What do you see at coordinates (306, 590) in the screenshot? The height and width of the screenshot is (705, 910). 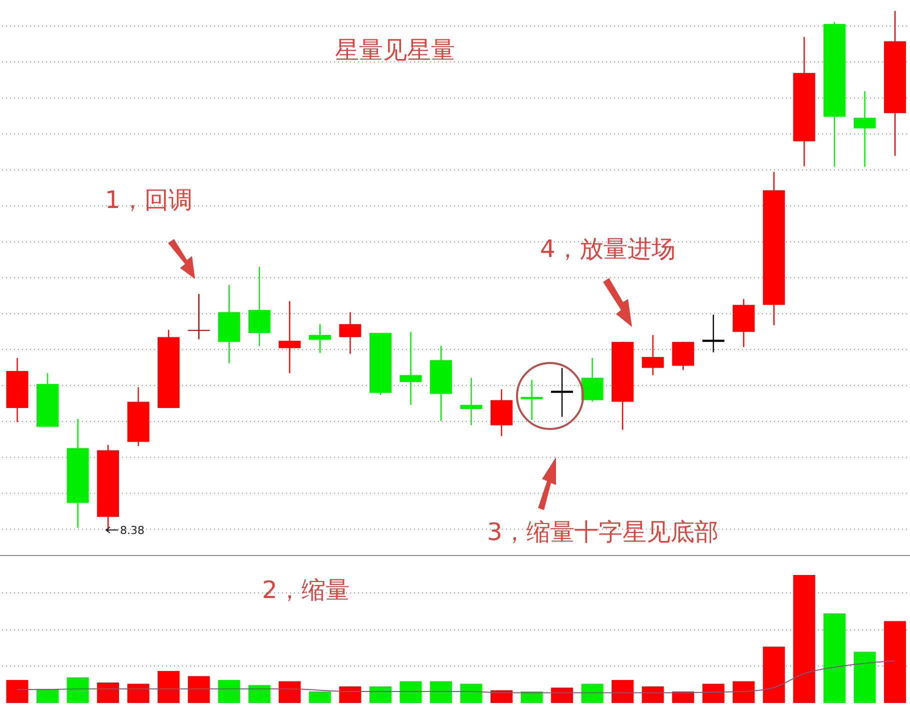 I see `annotation: 2，缩量` at bounding box center [306, 590].